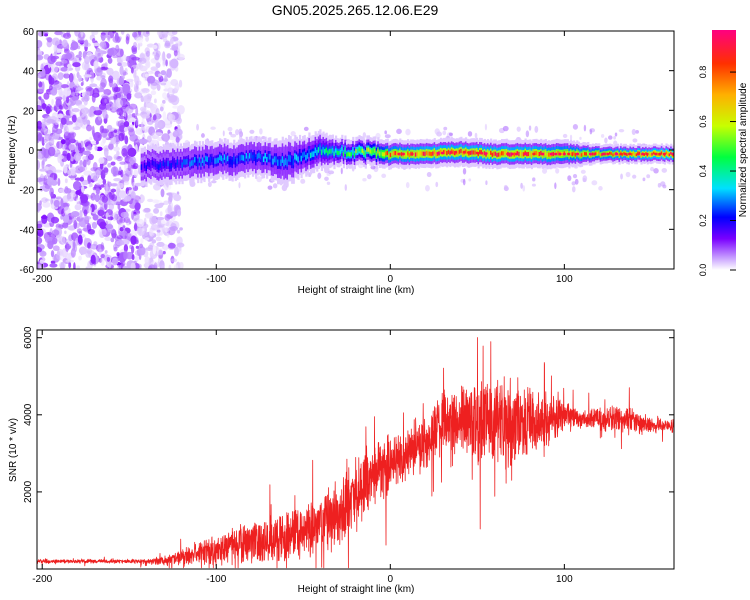 Image resolution: width=750 pixels, height=600 pixels. What do you see at coordinates (703, 72) in the screenshot?
I see `colorbar-tick-label: 0.8` at bounding box center [703, 72].